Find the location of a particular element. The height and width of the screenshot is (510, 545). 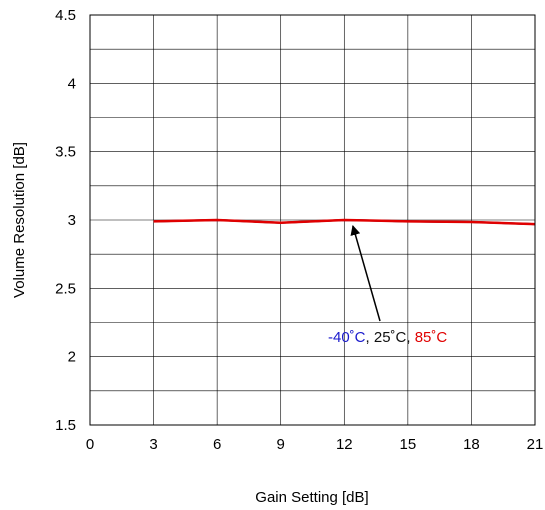

x-axis-label: Gain Setting [dB] is located at coordinates (311, 497).